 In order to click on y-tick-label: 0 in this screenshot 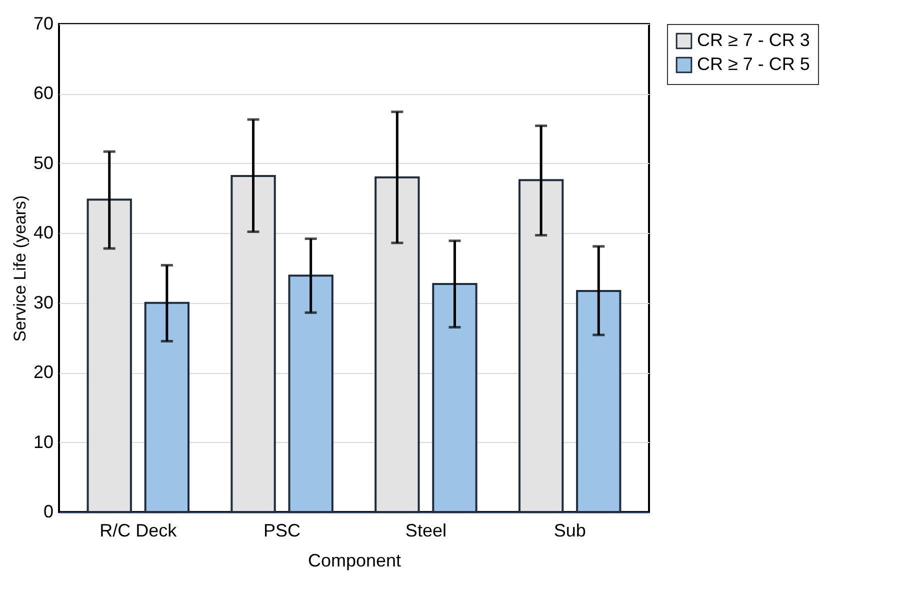, I will do `click(48, 512)`.